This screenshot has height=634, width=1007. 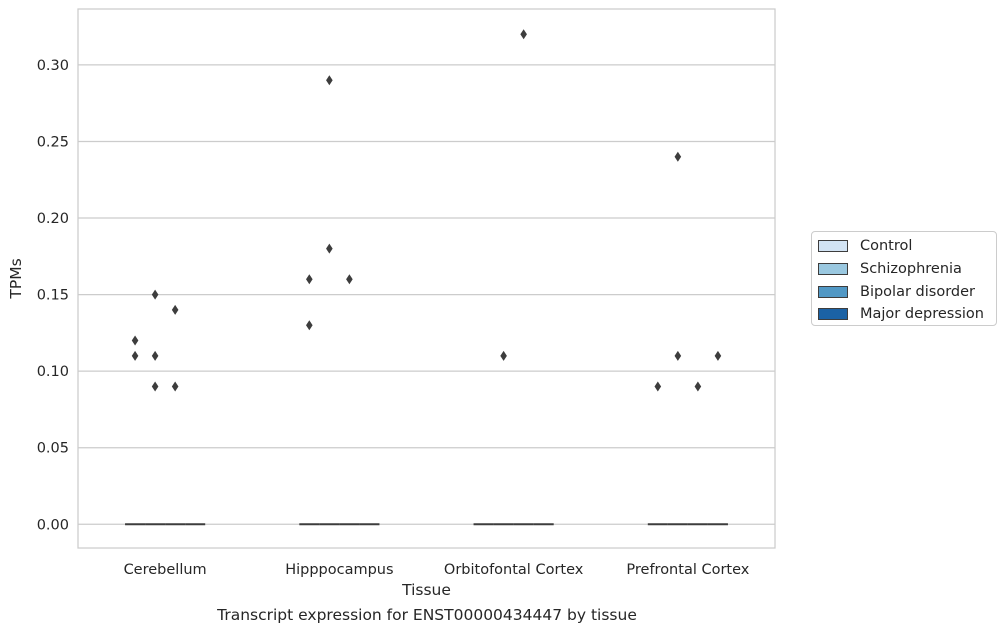 What do you see at coordinates (165, 570) in the screenshot?
I see `x-tick-label: Cerebellum` at bounding box center [165, 570].